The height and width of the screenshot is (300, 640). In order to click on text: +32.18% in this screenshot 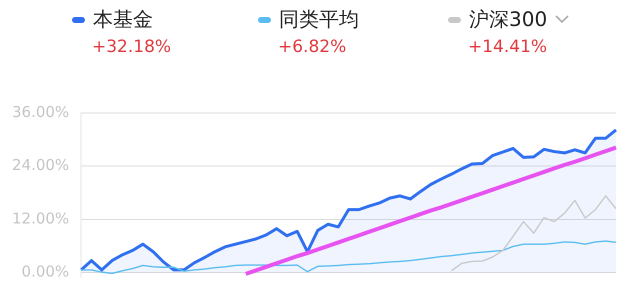, I will do `click(132, 47)`.